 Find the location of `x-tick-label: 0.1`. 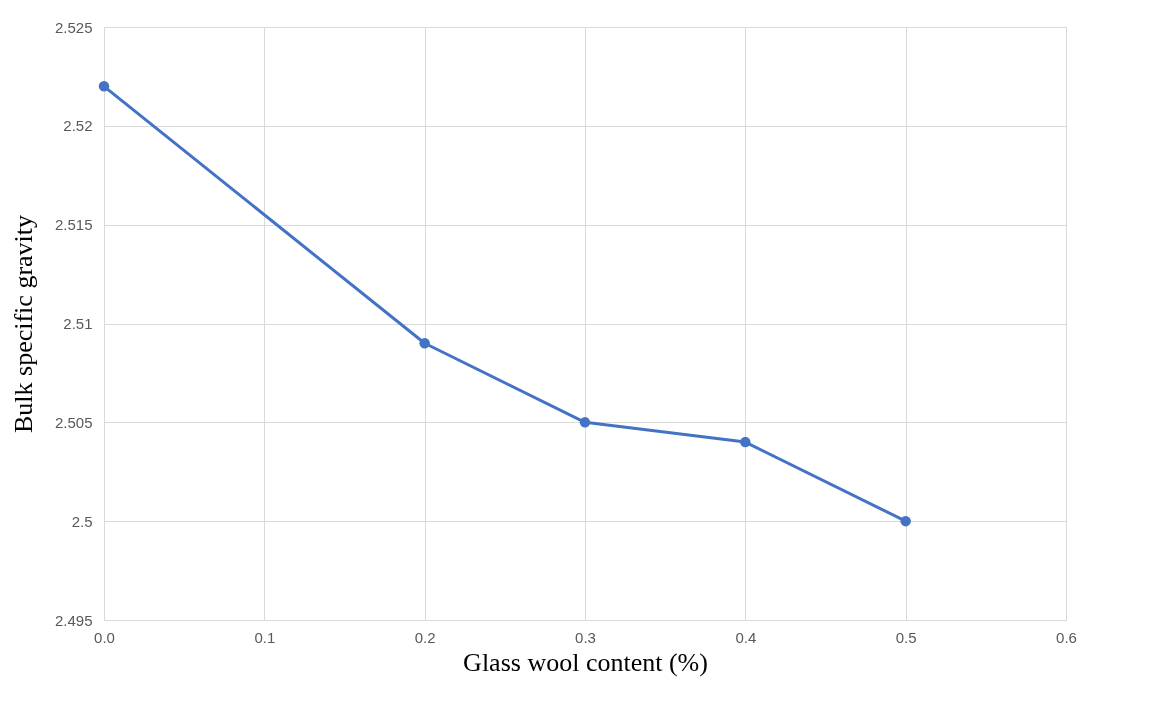

x-tick-label: 0.1 is located at coordinates (265, 637).